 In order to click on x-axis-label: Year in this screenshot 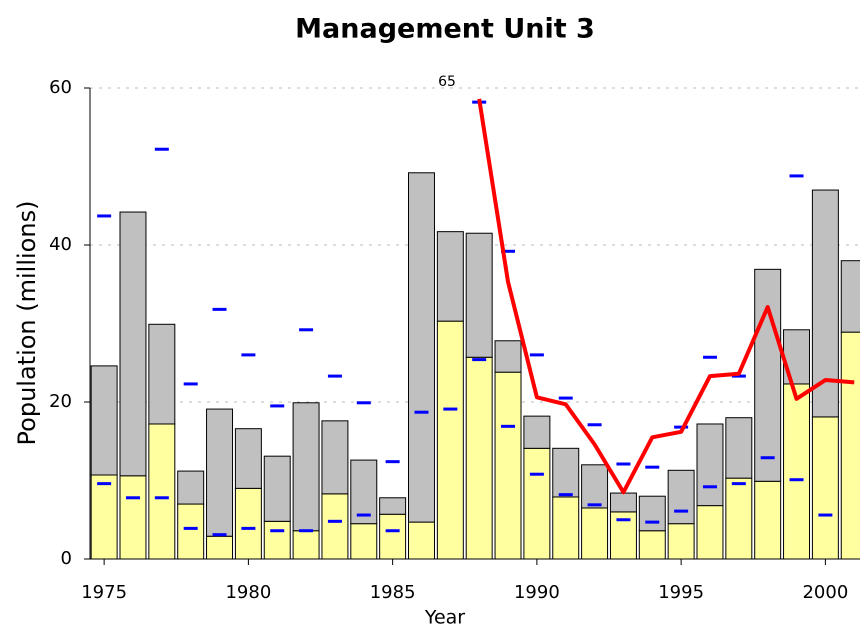, I will do `click(444, 618)`.